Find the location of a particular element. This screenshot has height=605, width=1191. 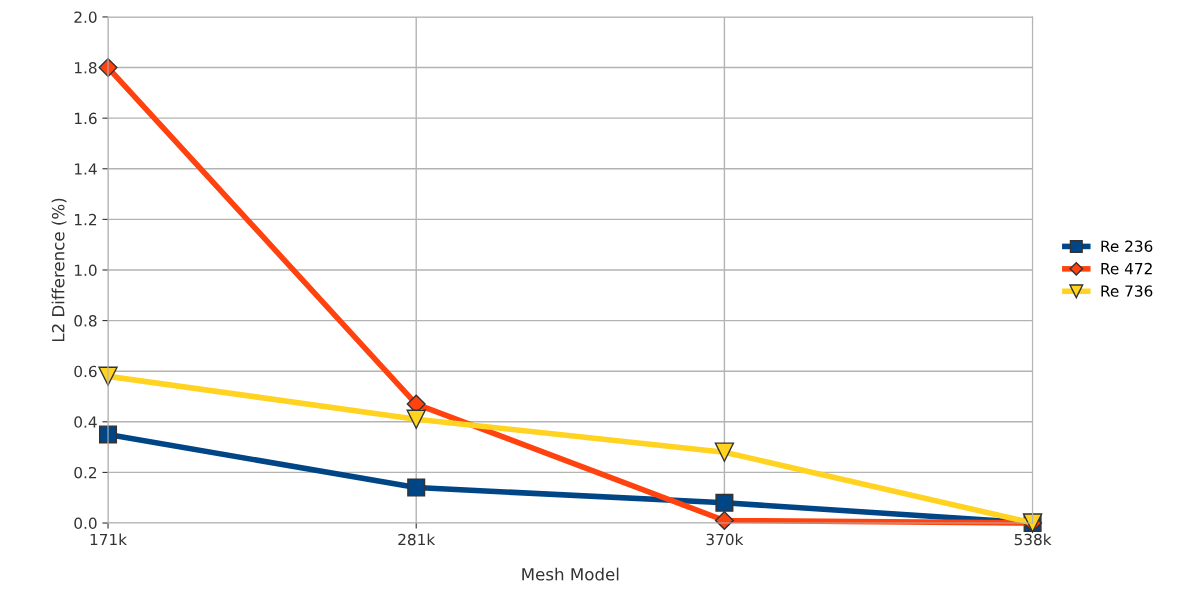

x-tick-label: 538k is located at coordinates (1033, 539).